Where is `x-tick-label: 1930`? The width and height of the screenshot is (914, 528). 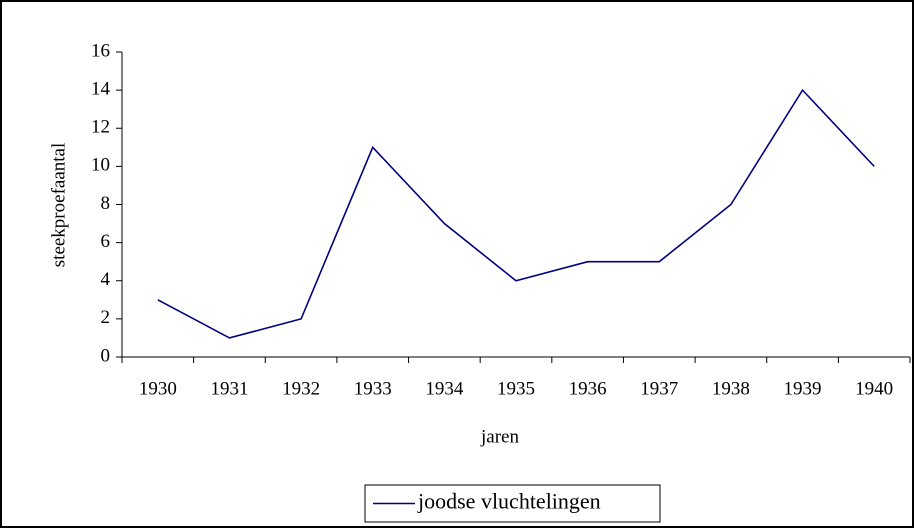
x-tick-label: 1930 is located at coordinates (158, 388).